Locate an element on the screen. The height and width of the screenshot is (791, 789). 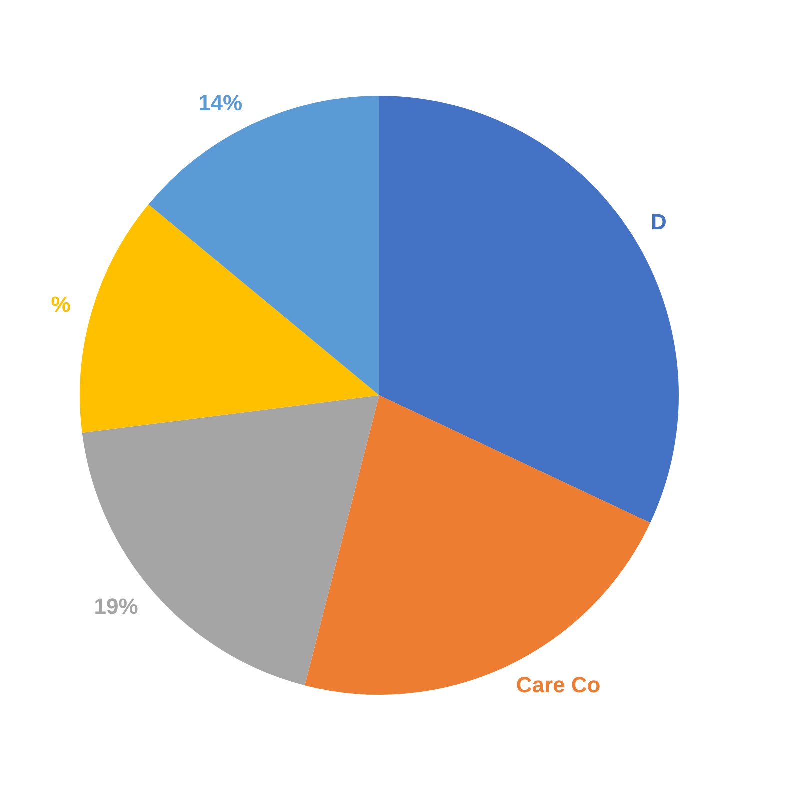
data-label: % is located at coordinates (61, 304).